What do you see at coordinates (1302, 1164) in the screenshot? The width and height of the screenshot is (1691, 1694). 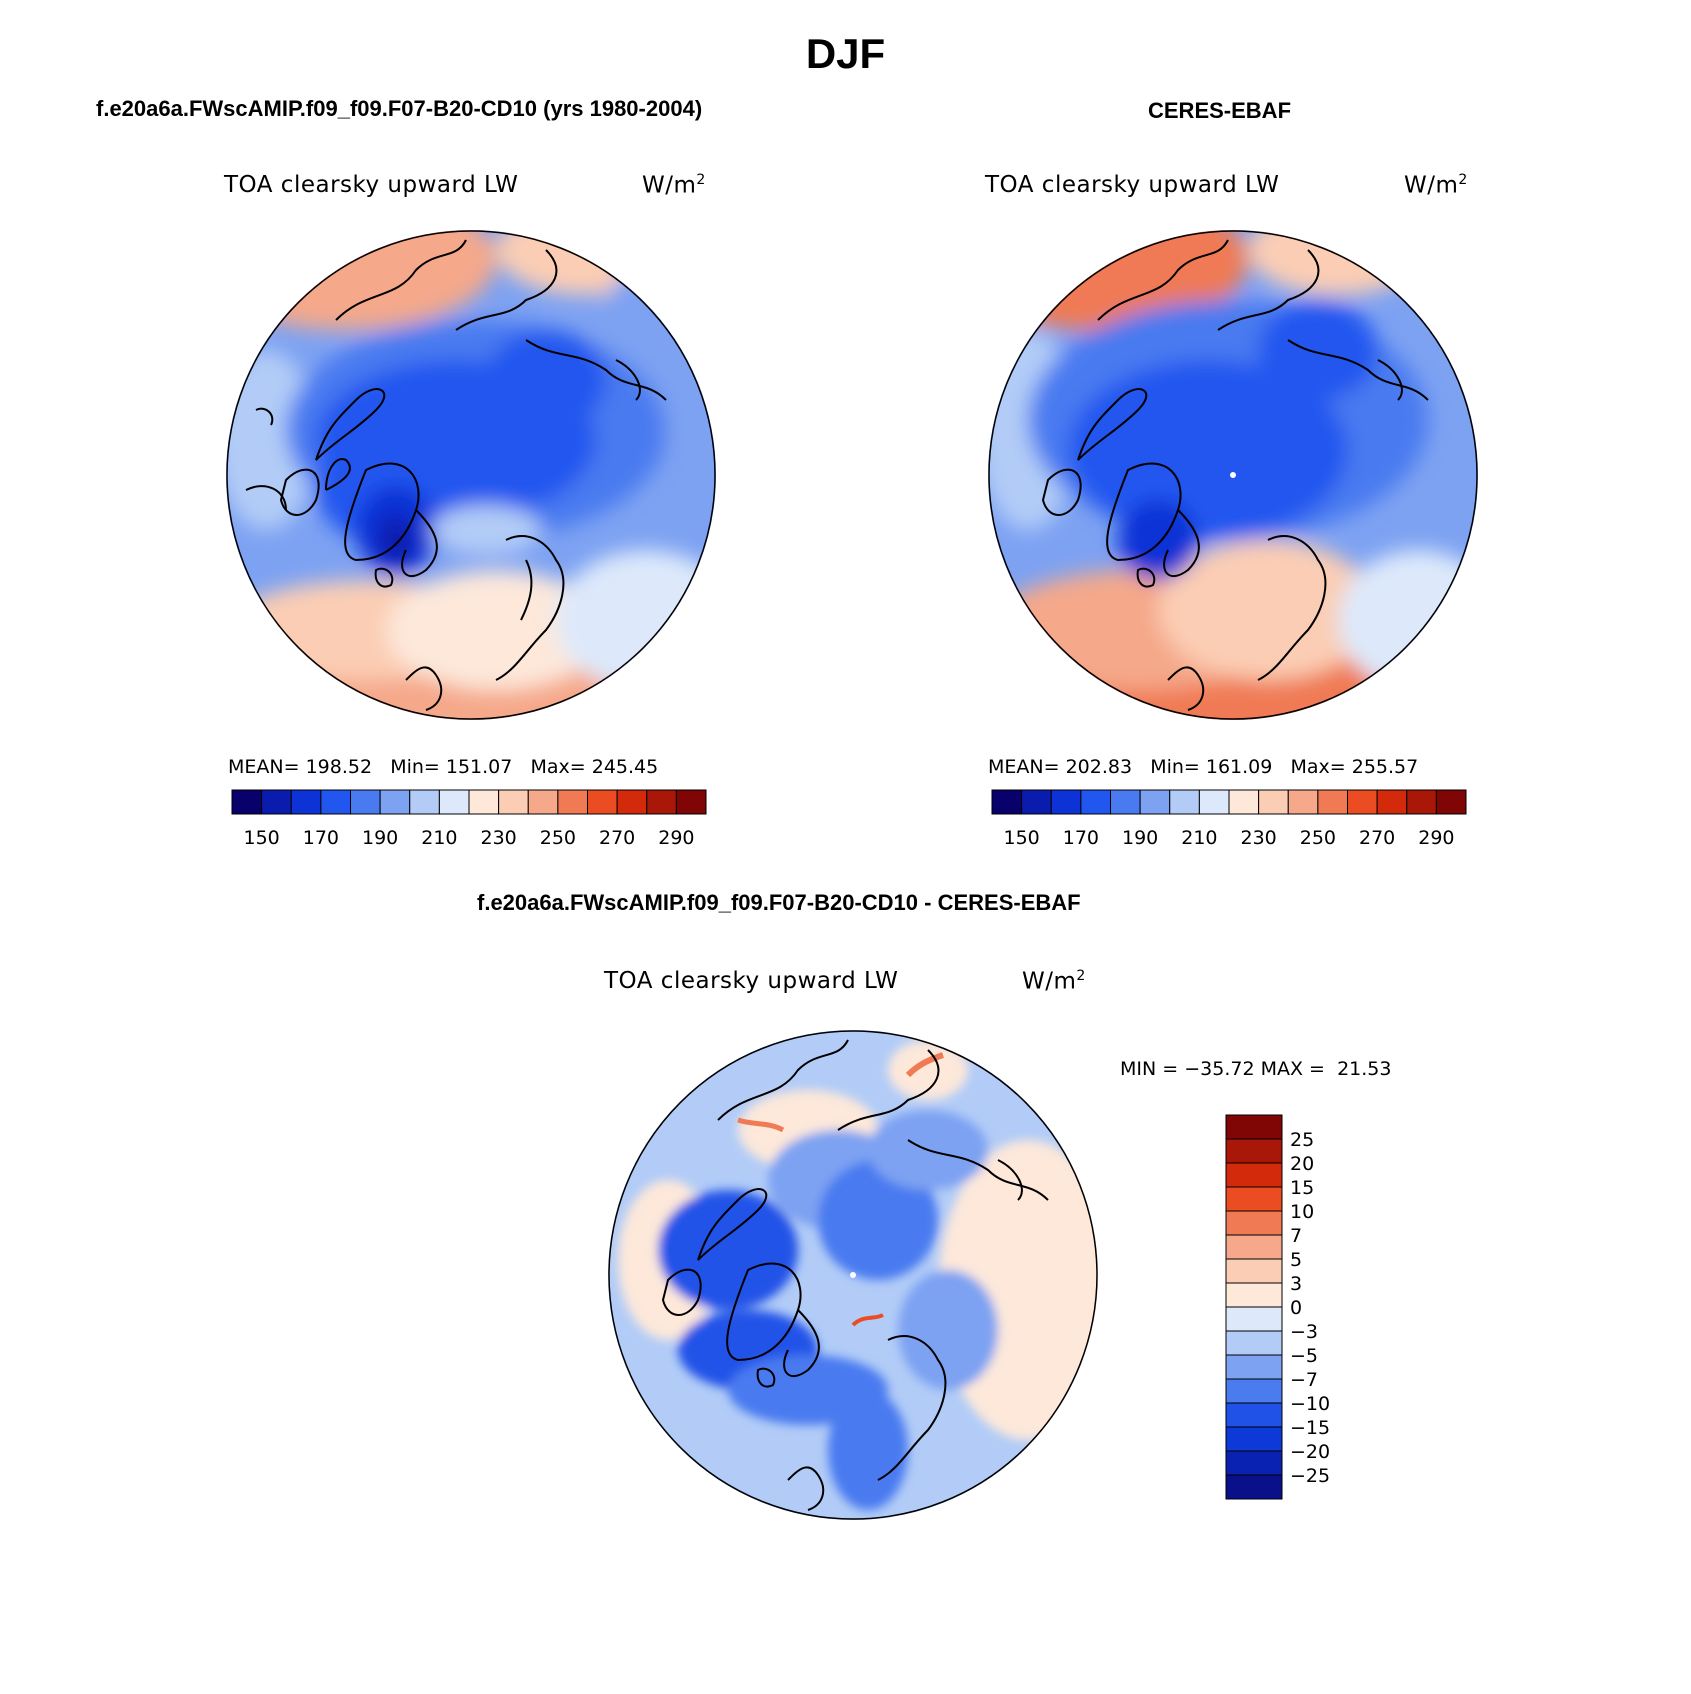 I see `diff-colorbar-tick-label: 20` at bounding box center [1302, 1164].